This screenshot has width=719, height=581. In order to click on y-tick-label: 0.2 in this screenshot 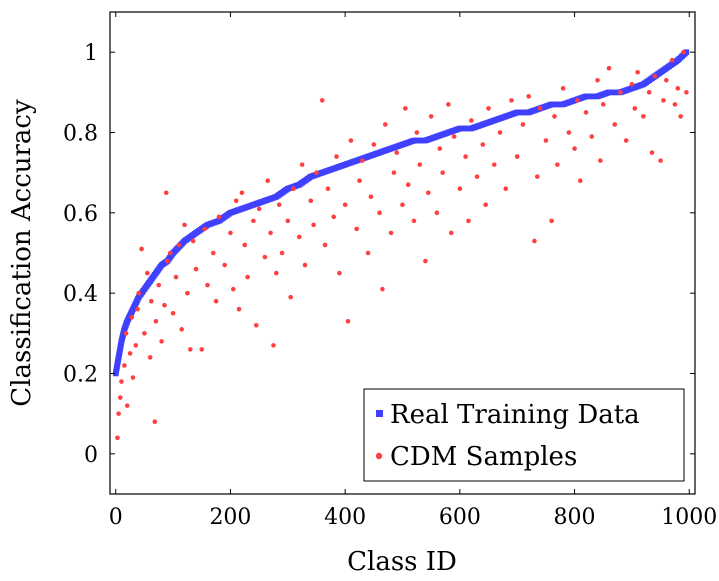, I will do `click(80, 375)`.